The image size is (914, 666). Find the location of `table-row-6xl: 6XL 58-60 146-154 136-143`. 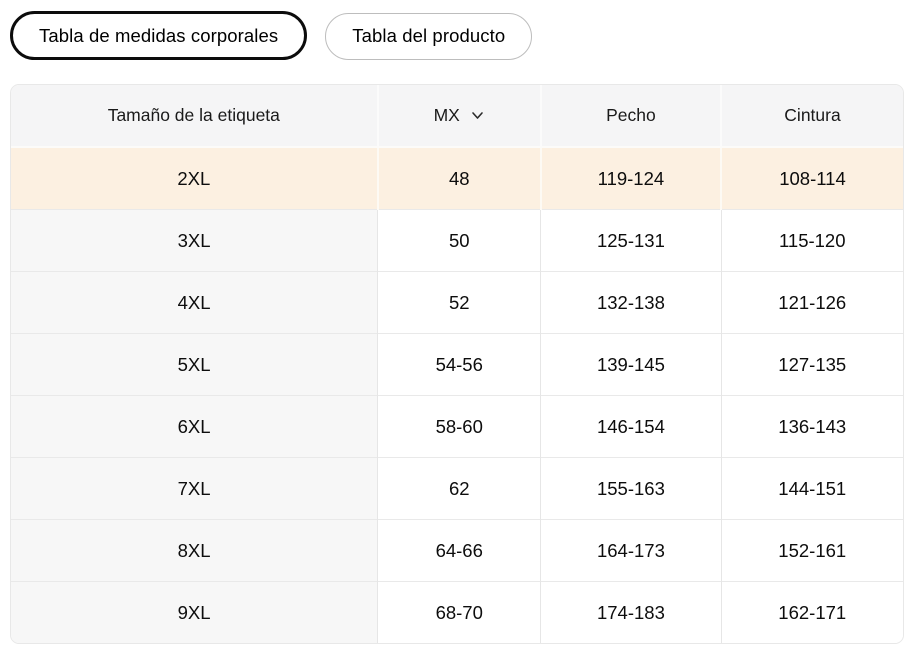

table-row-6xl: 6XL 58-60 146-154 136-143 is located at coordinates (457, 426).